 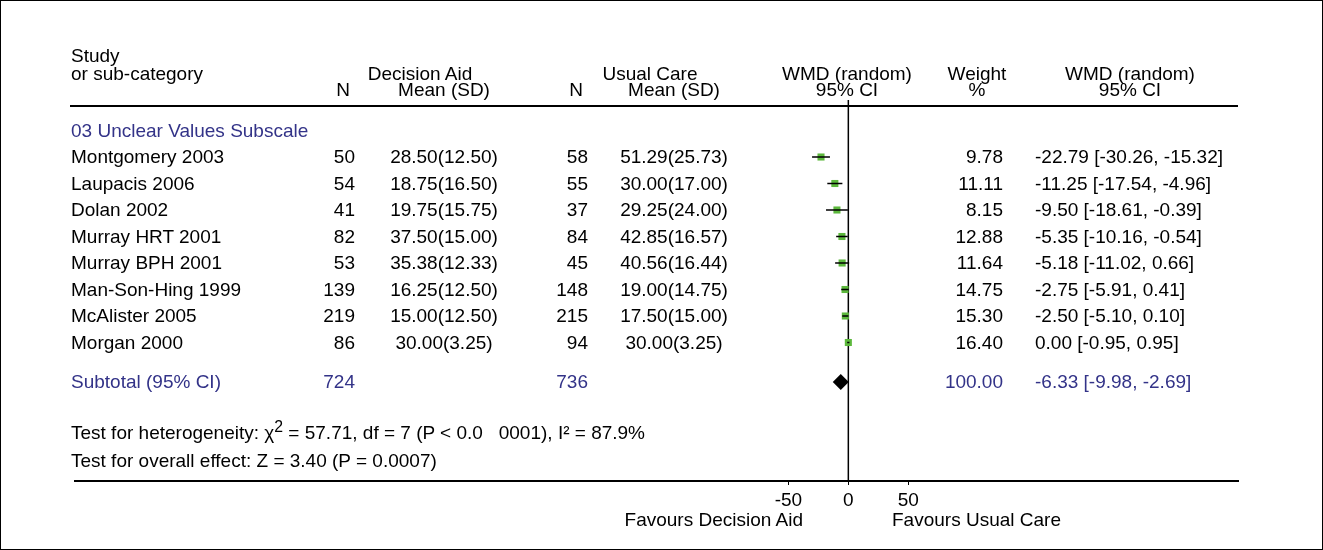 I want to click on annotation: 148, so click(x=572, y=289).